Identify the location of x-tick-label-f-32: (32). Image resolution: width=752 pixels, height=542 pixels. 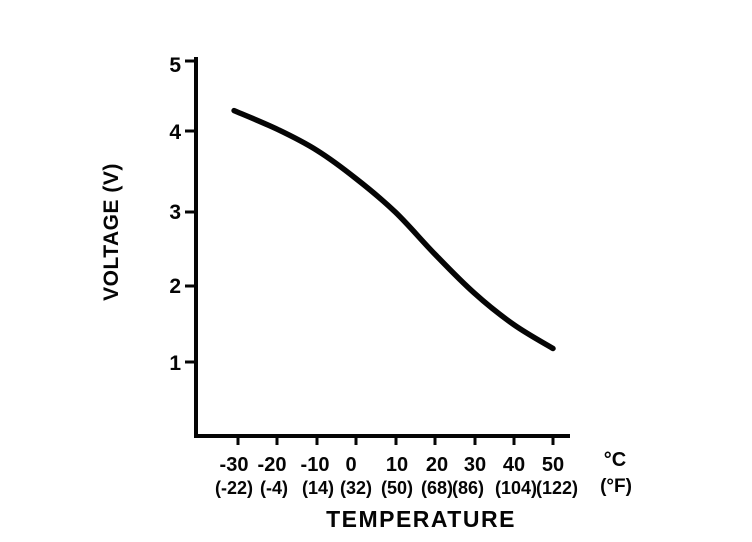
(356, 488).